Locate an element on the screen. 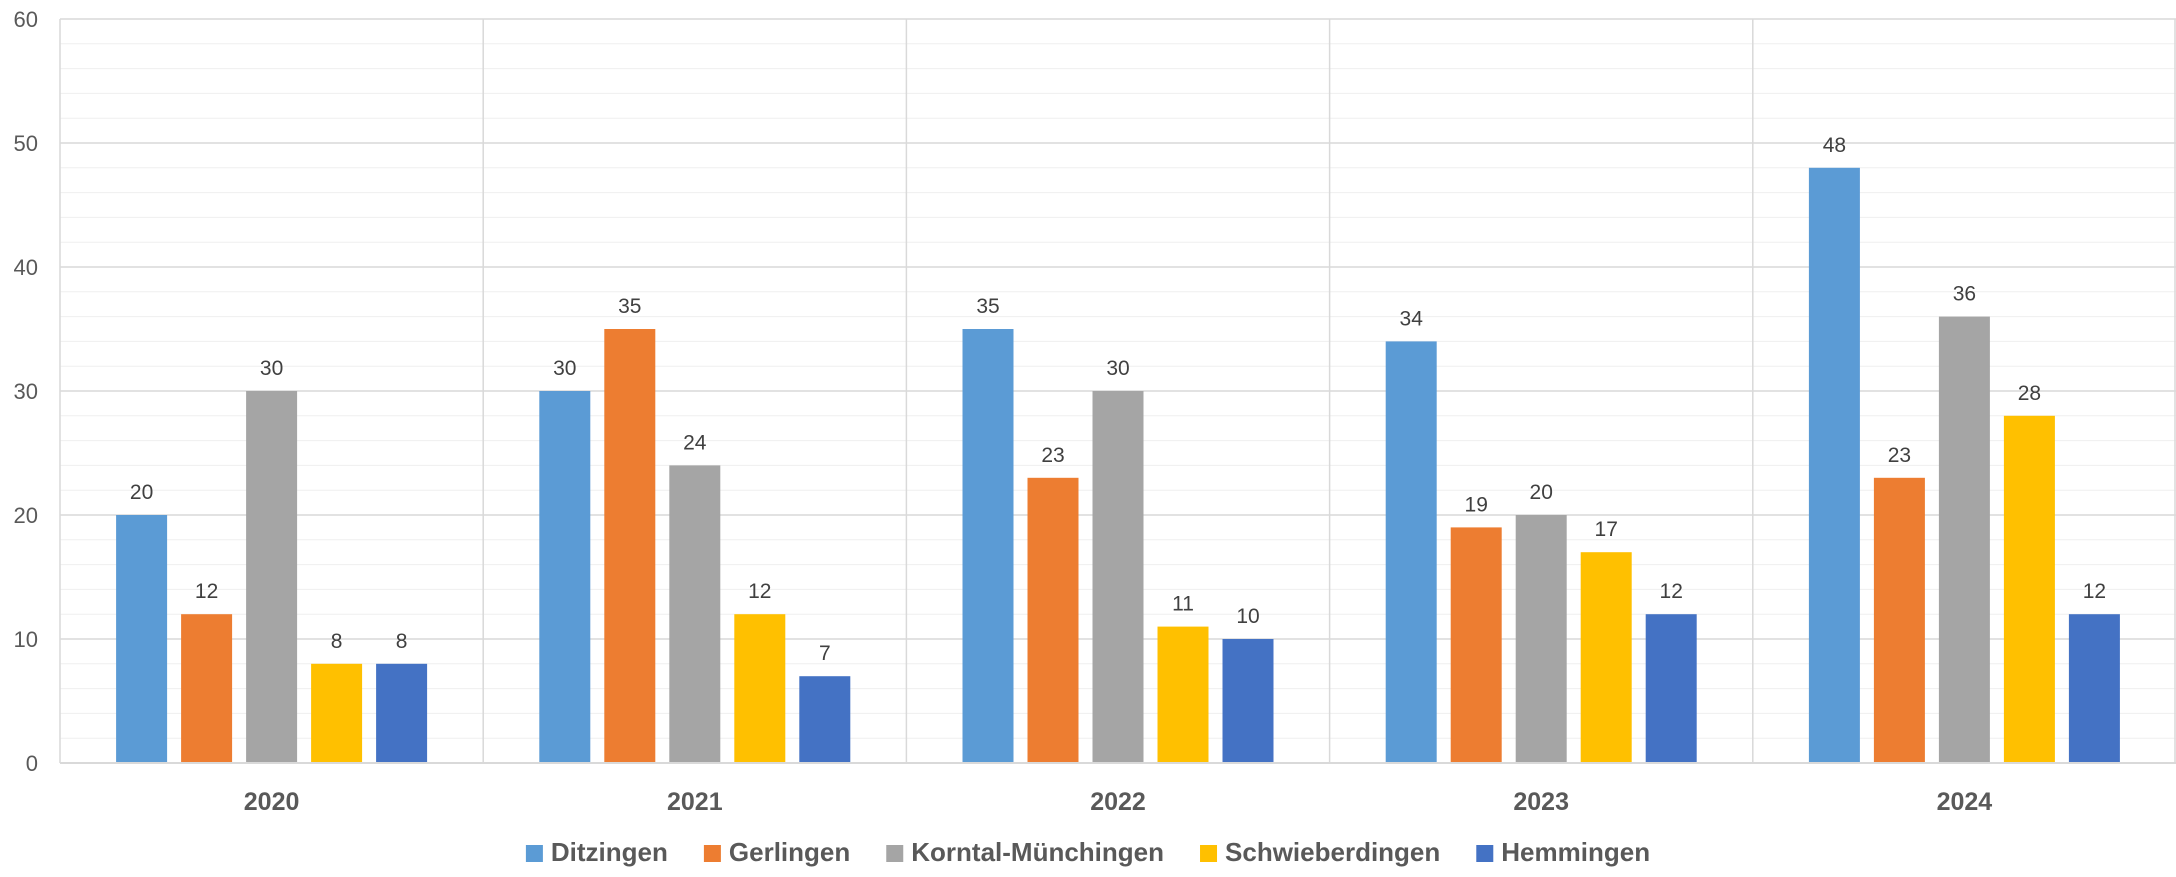 The image size is (2176, 877). y-tick-label: 10 is located at coordinates (26, 639).